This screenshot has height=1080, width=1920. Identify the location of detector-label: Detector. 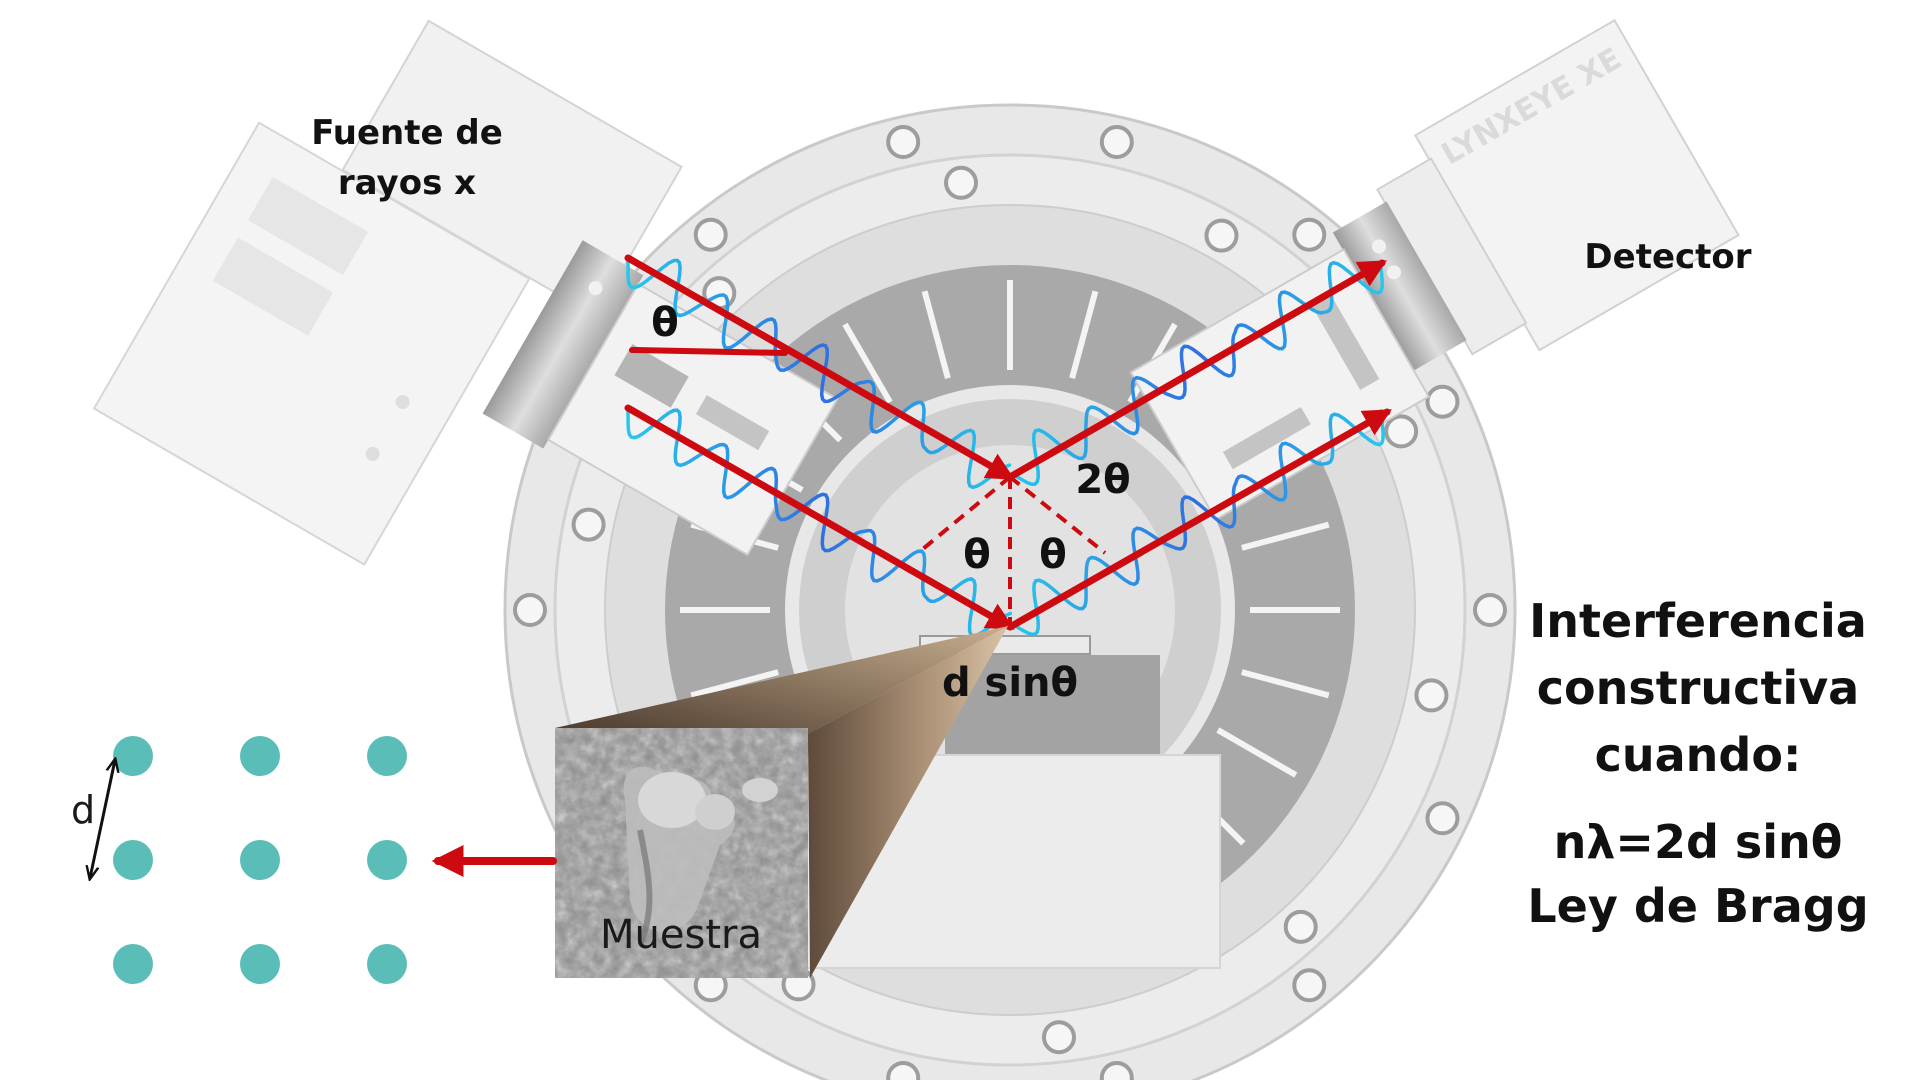
(1667, 257).